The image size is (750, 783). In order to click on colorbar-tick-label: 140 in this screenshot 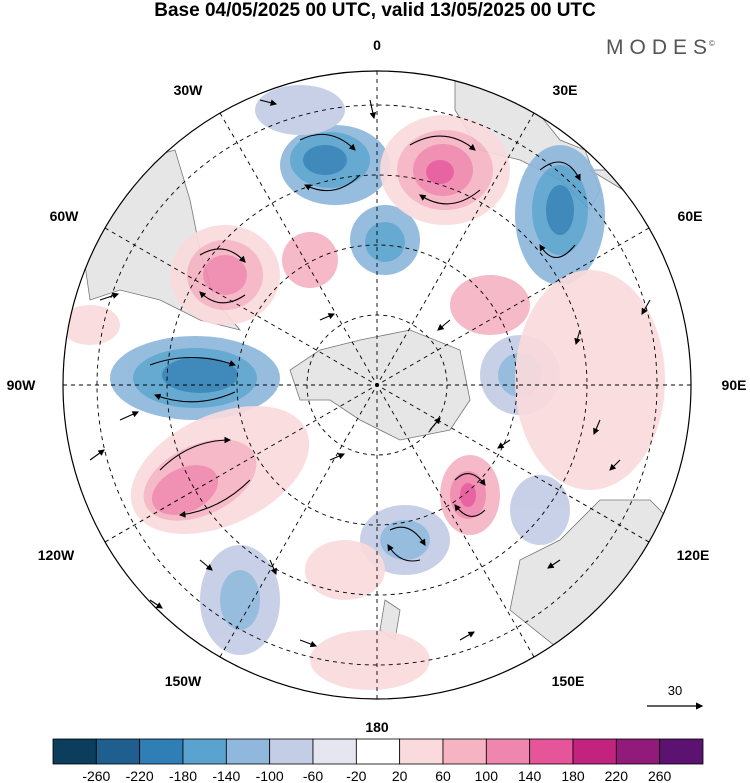, I will do `click(530, 775)`.